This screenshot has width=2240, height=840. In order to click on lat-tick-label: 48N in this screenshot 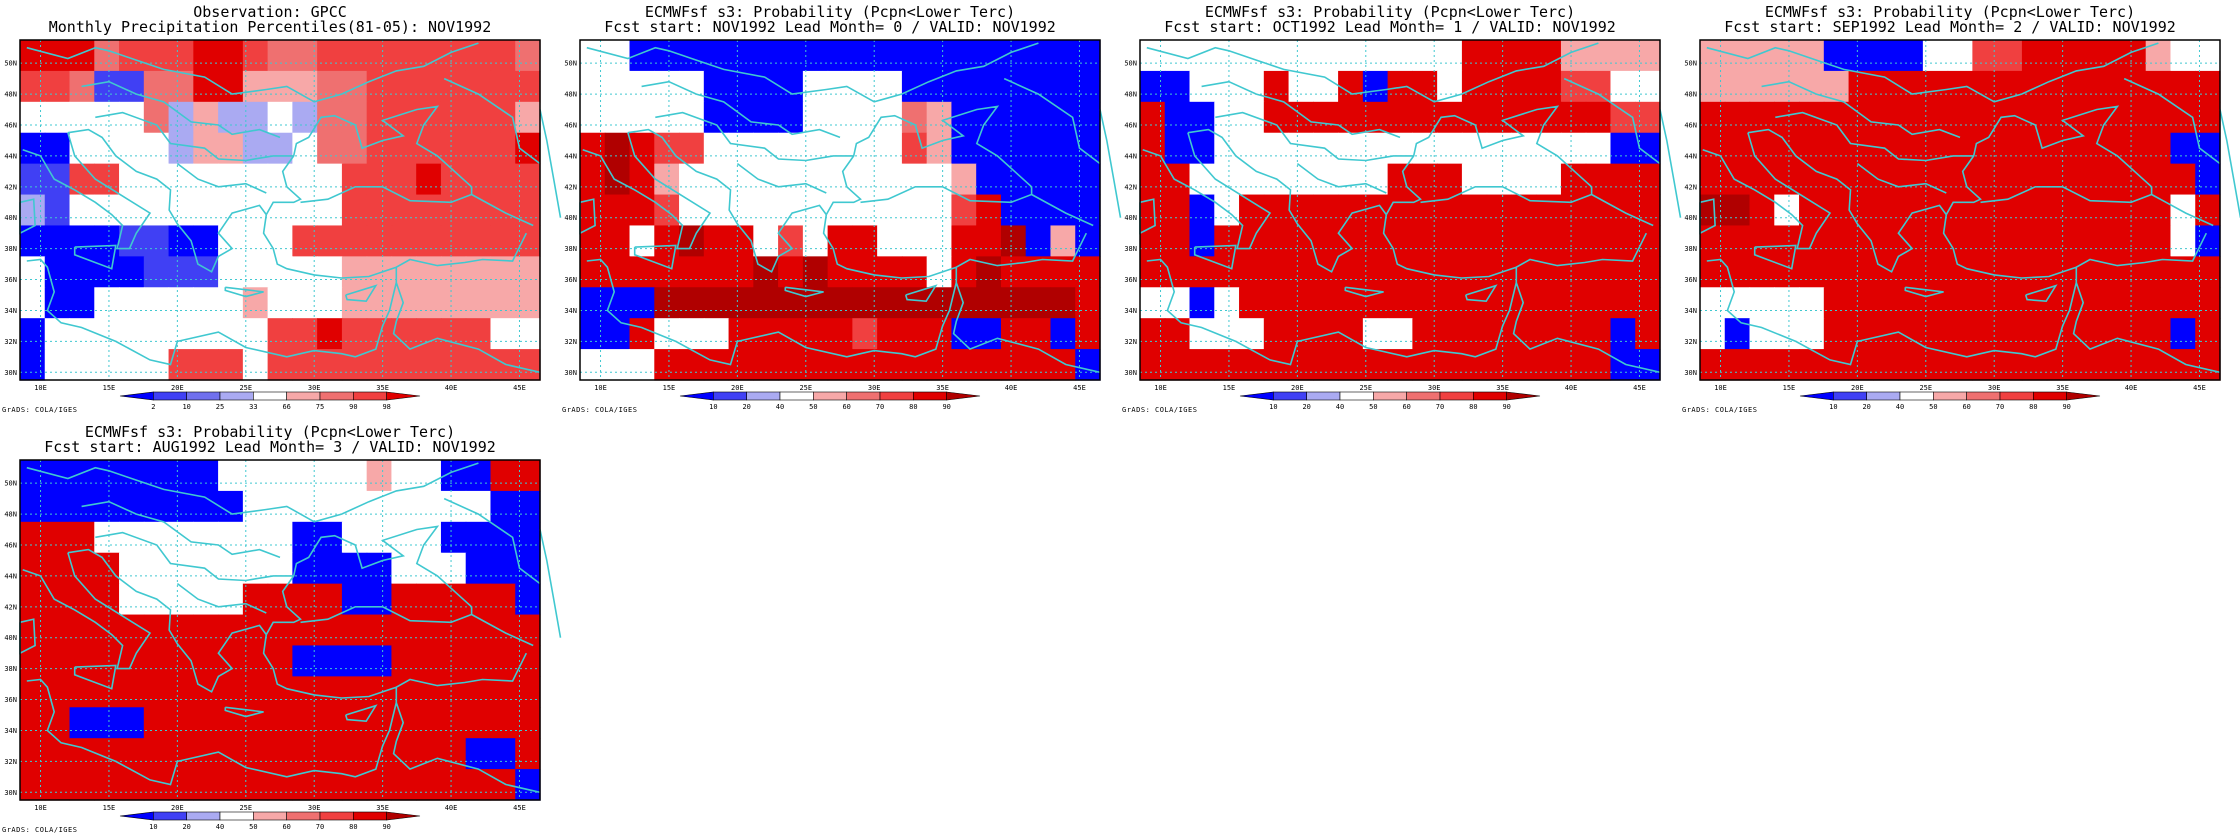, I will do `click(10, 95)`.